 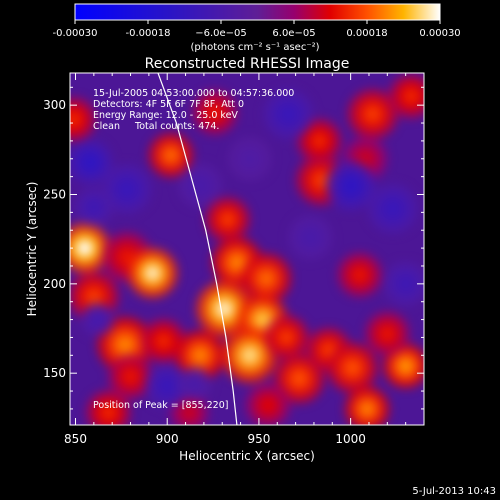 I want to click on y-tick-label: 150, so click(x=54, y=373).